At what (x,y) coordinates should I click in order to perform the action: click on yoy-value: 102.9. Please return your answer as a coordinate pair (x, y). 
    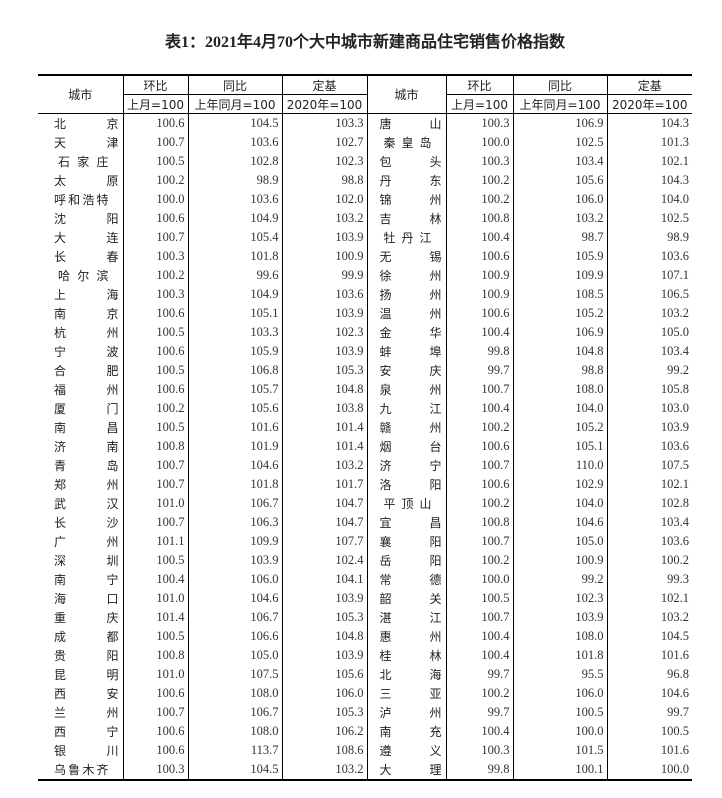
    Looking at the image, I should click on (559, 484).